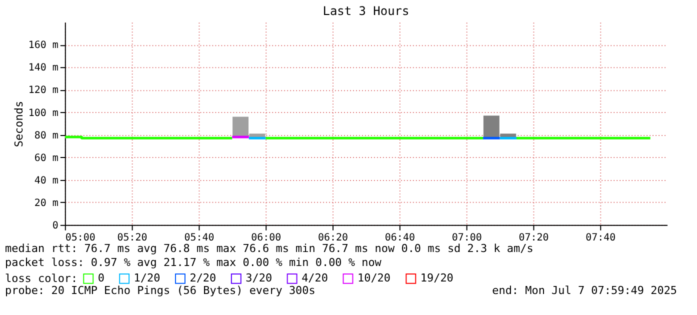 Image resolution: width=697 pixels, height=315 pixels. Describe the element at coordinates (467, 238) in the screenshot. I see `x-tick-label: 07:00` at that location.